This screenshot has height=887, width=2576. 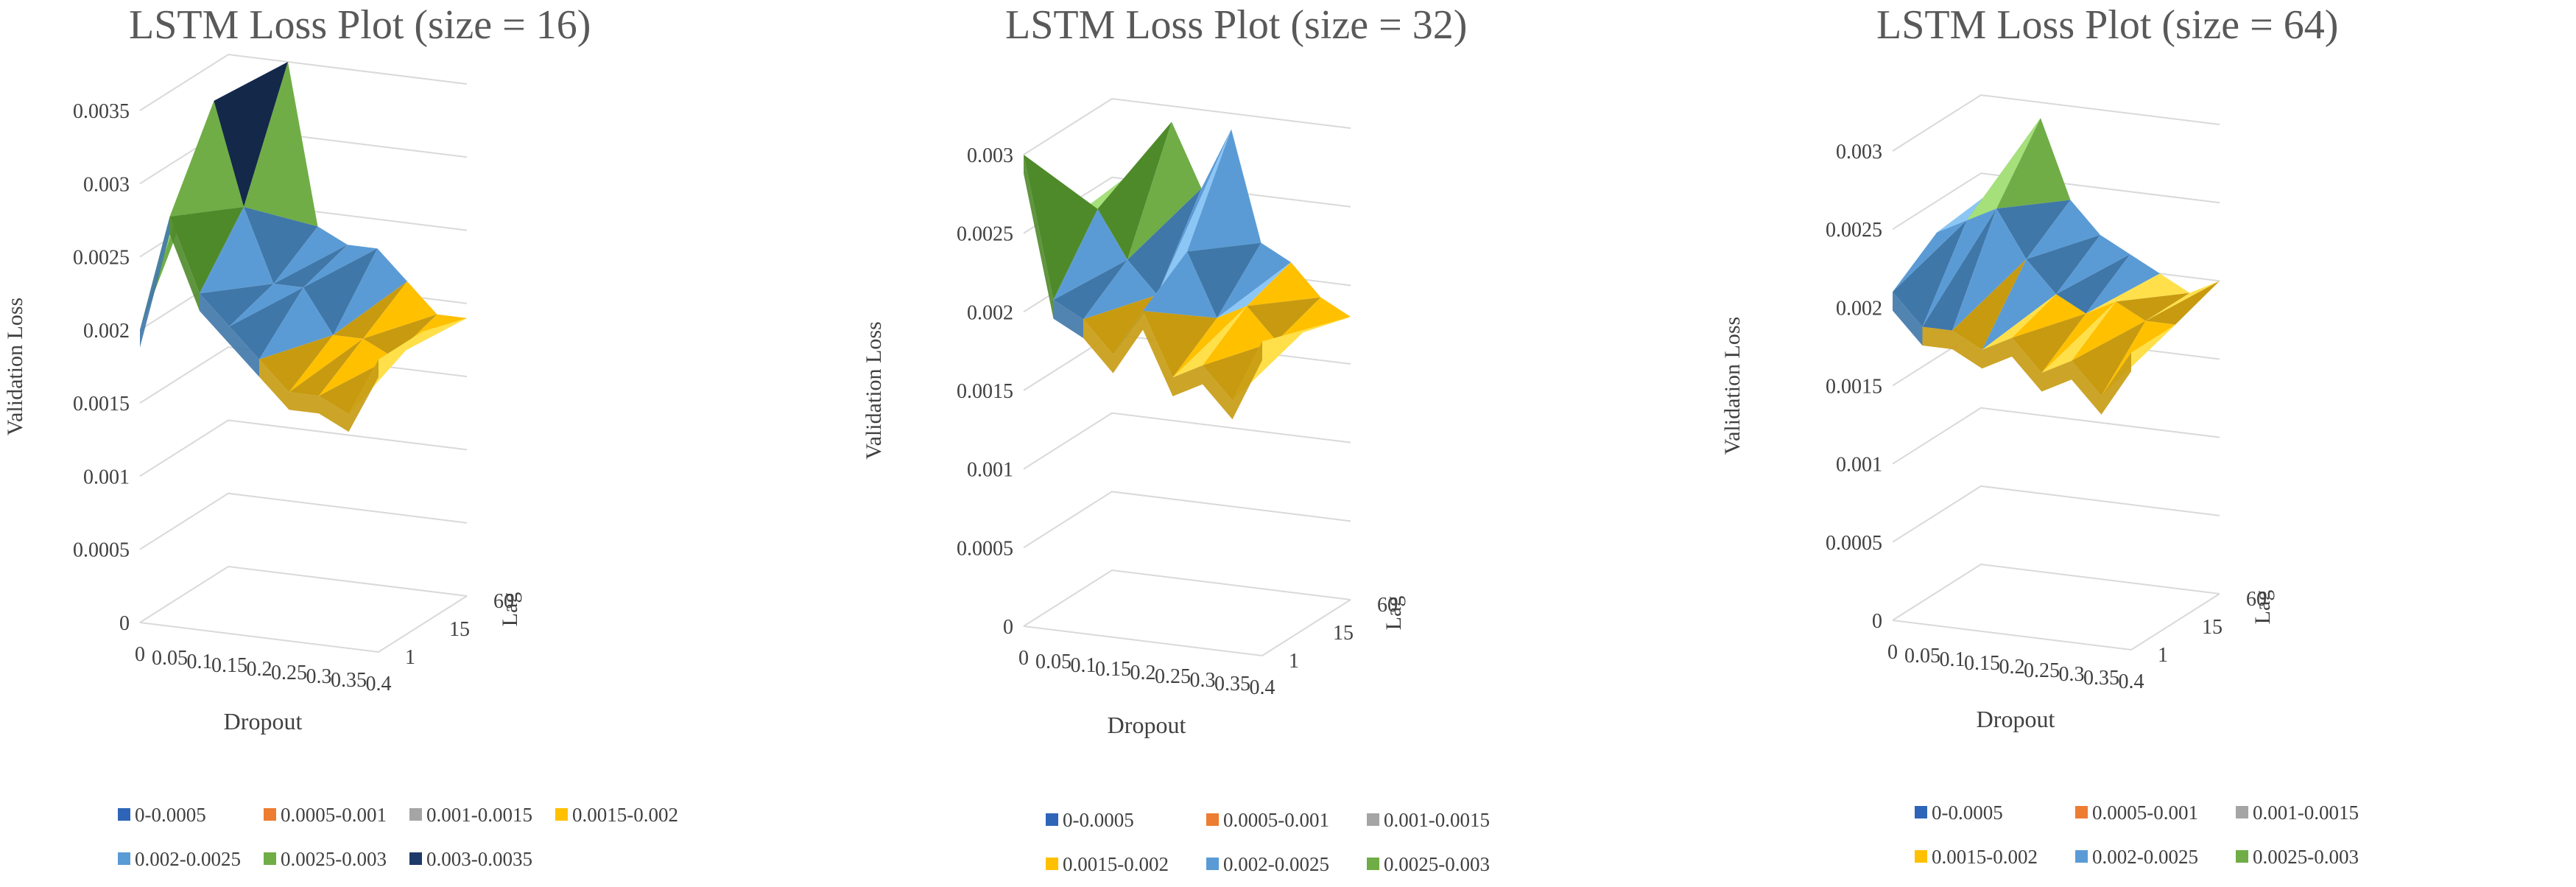 What do you see at coordinates (1008, 627) in the screenshot?
I see `z-tick-label: 0` at bounding box center [1008, 627].